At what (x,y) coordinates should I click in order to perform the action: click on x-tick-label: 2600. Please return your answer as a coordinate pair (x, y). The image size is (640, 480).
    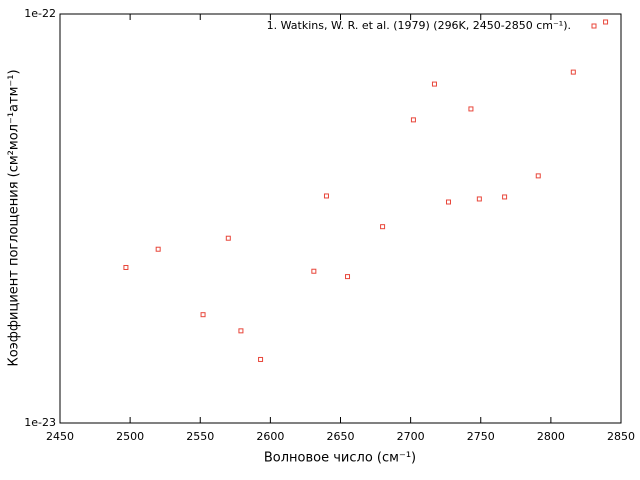
    Looking at the image, I should click on (270, 436).